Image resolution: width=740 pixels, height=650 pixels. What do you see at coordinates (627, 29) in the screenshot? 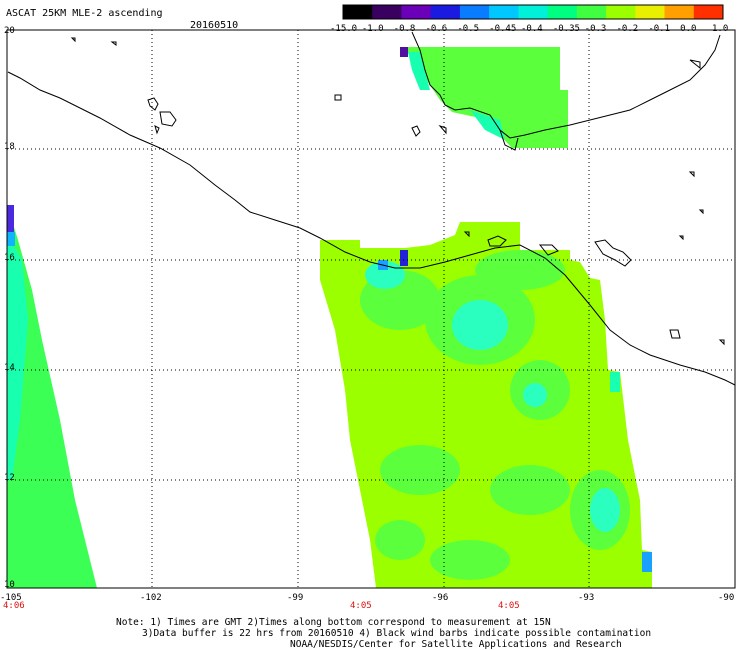
I see `colorbar-label: -0.2` at bounding box center [627, 29].